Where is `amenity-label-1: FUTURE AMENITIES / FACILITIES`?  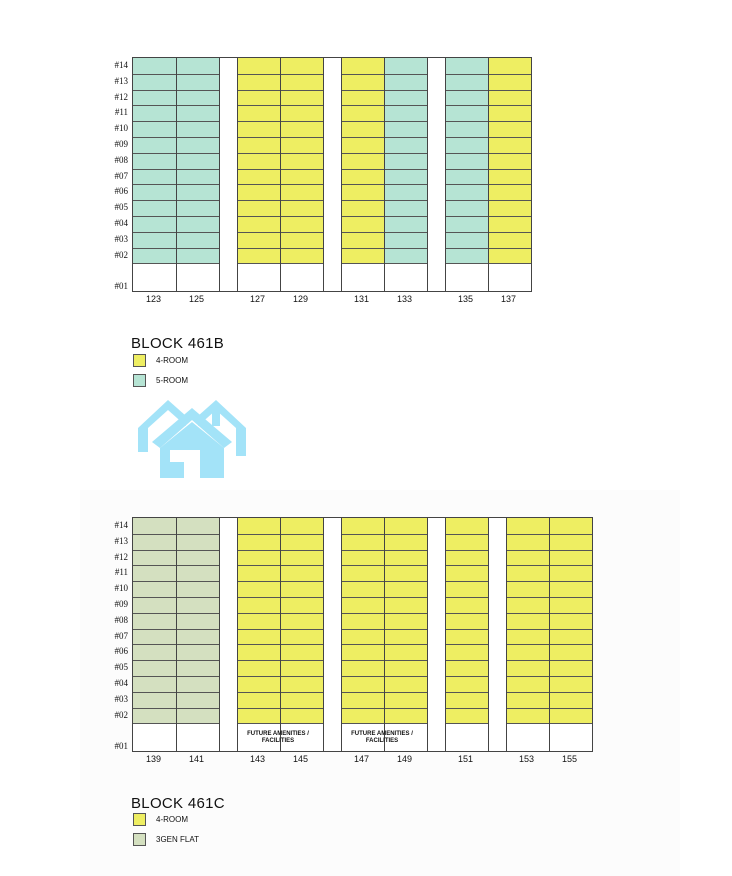 amenity-label-1: FUTURE AMENITIES / FACILITIES is located at coordinates (278, 737).